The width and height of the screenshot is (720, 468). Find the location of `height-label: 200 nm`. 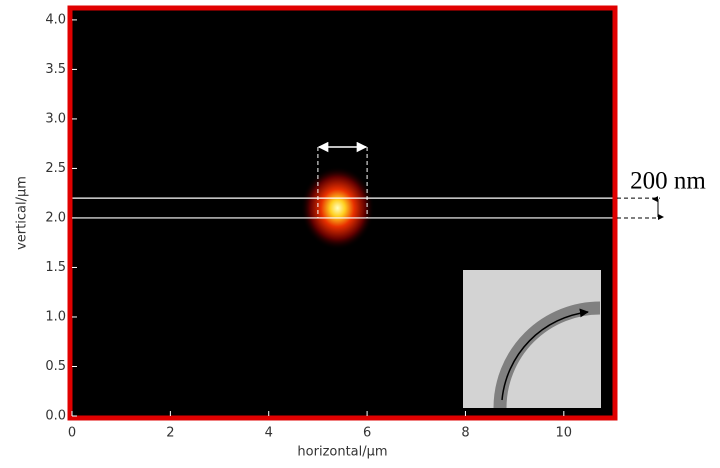

height-label: 200 nm is located at coordinates (668, 181).